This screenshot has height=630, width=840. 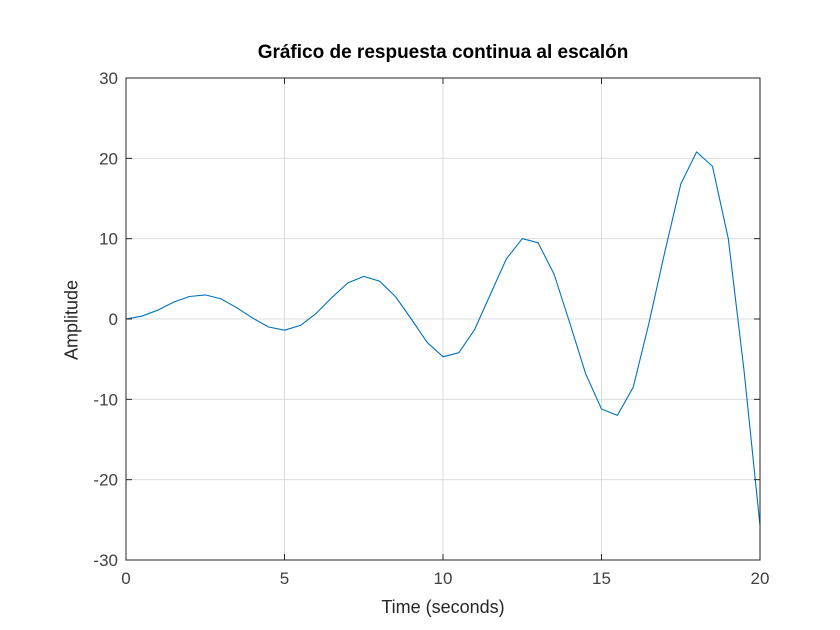 I want to click on x-tick-label: 20, so click(x=760, y=578).